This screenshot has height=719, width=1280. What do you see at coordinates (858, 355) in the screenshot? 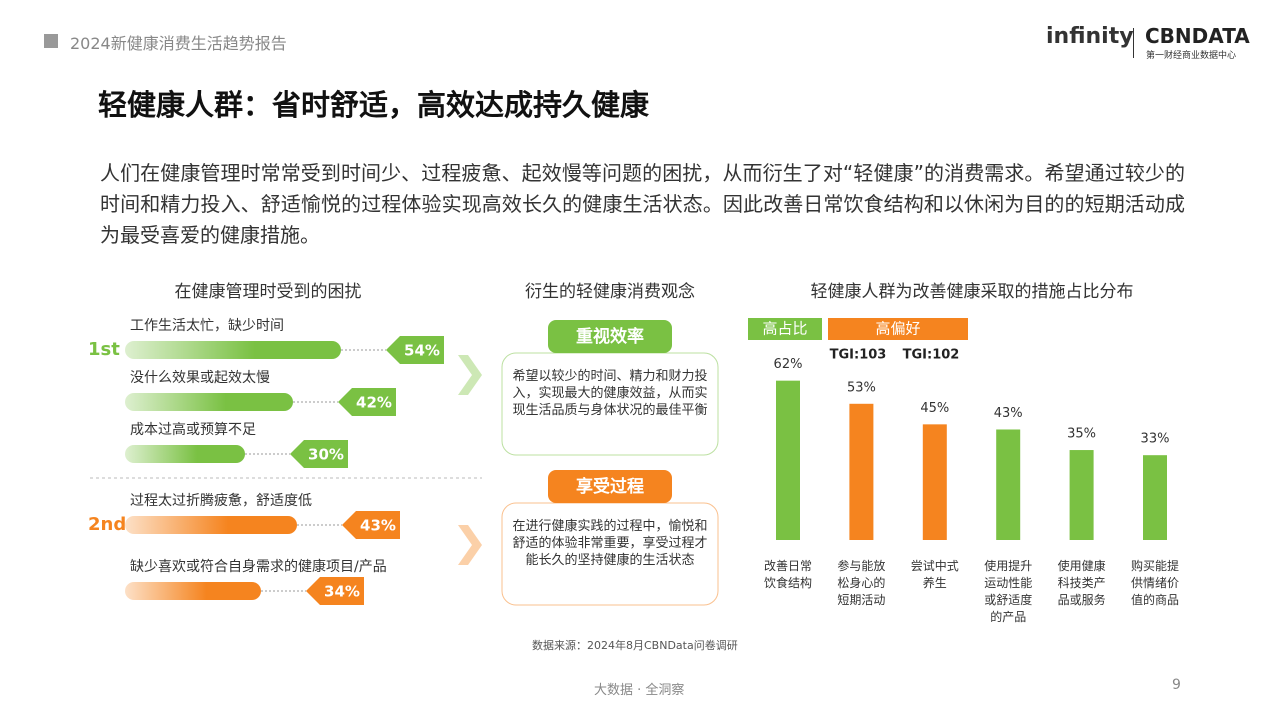
I see `annotation: TGI:103` at bounding box center [858, 355].